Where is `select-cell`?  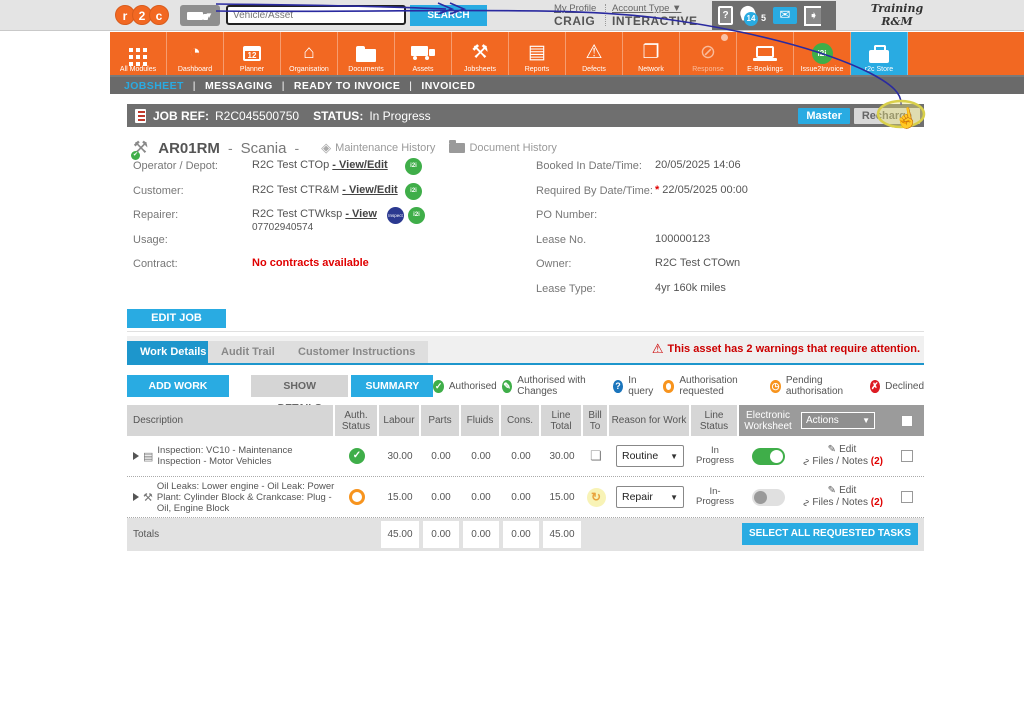
select-cell is located at coordinates (906, 497).